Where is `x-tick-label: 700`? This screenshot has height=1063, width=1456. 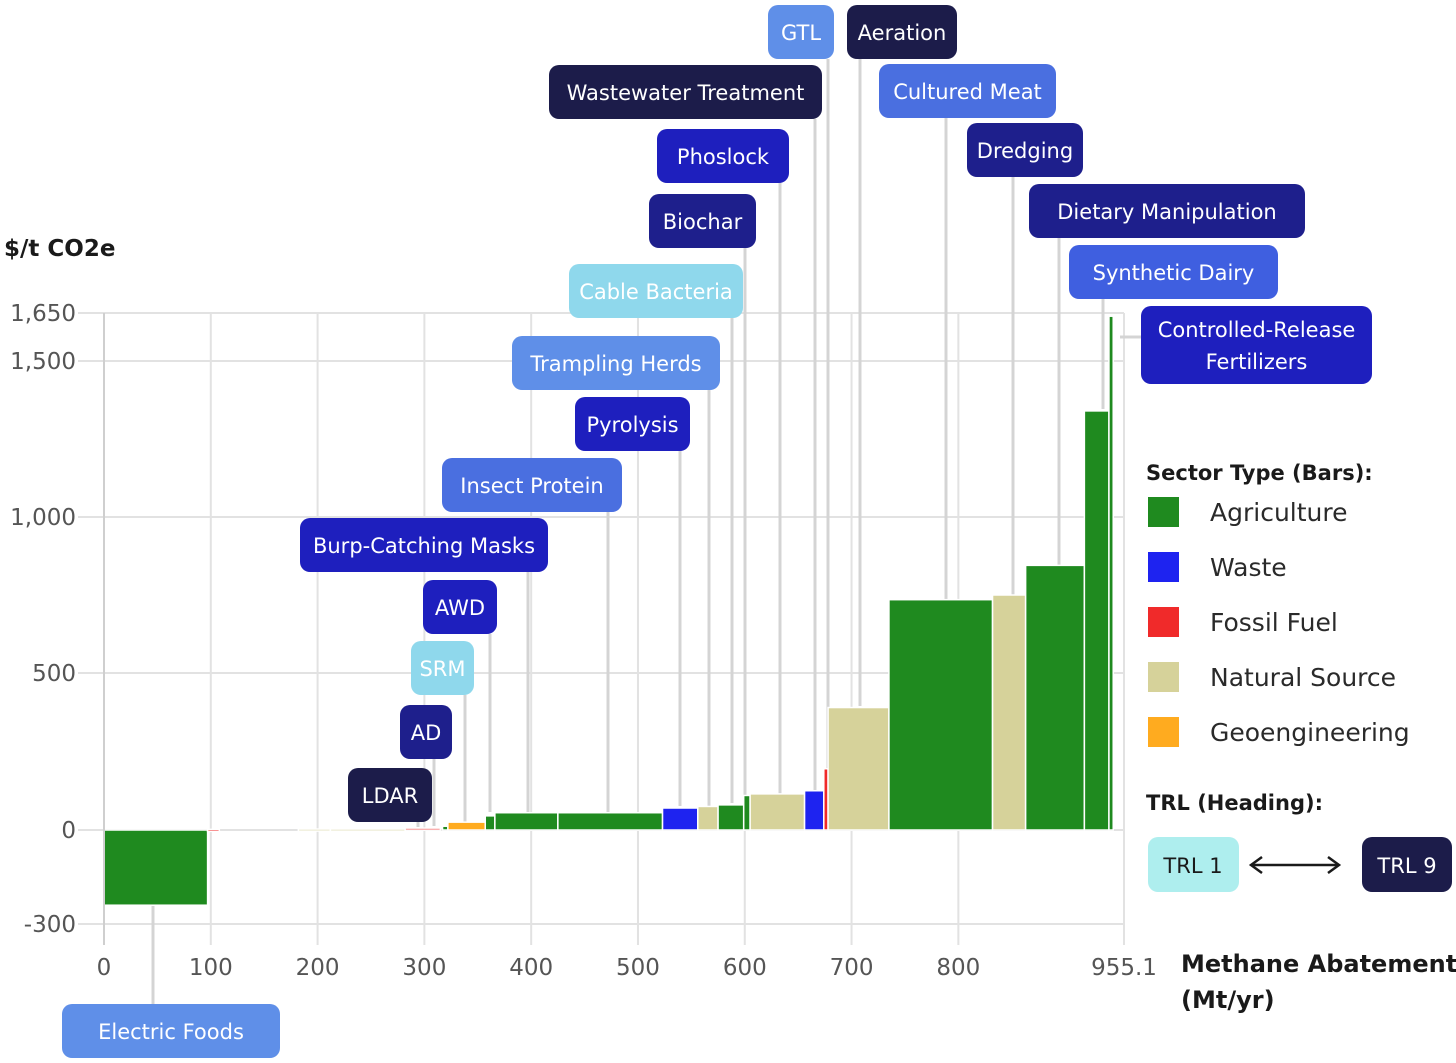
x-tick-label: 700 is located at coordinates (852, 968).